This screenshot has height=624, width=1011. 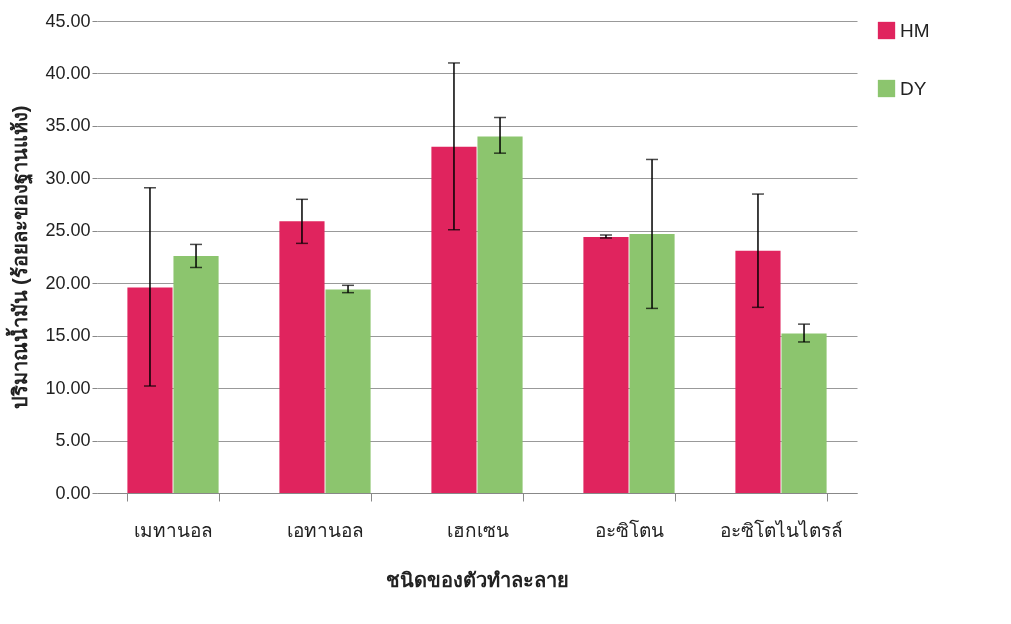 What do you see at coordinates (325, 530) in the screenshot?
I see `x-tick-label: เอทานอล` at bounding box center [325, 530].